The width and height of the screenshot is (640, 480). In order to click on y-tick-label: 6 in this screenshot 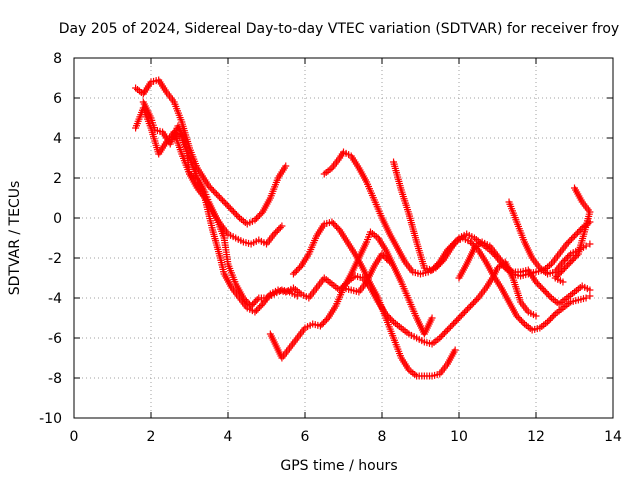, I will do `click(57, 99)`.